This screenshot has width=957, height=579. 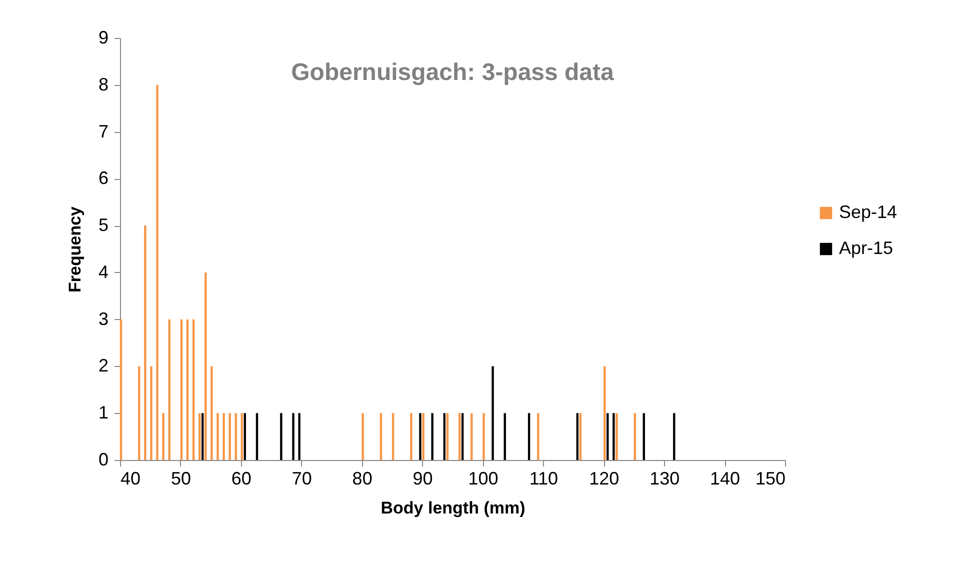 What do you see at coordinates (725, 478) in the screenshot?
I see `x-tick-label: 140` at bounding box center [725, 478].